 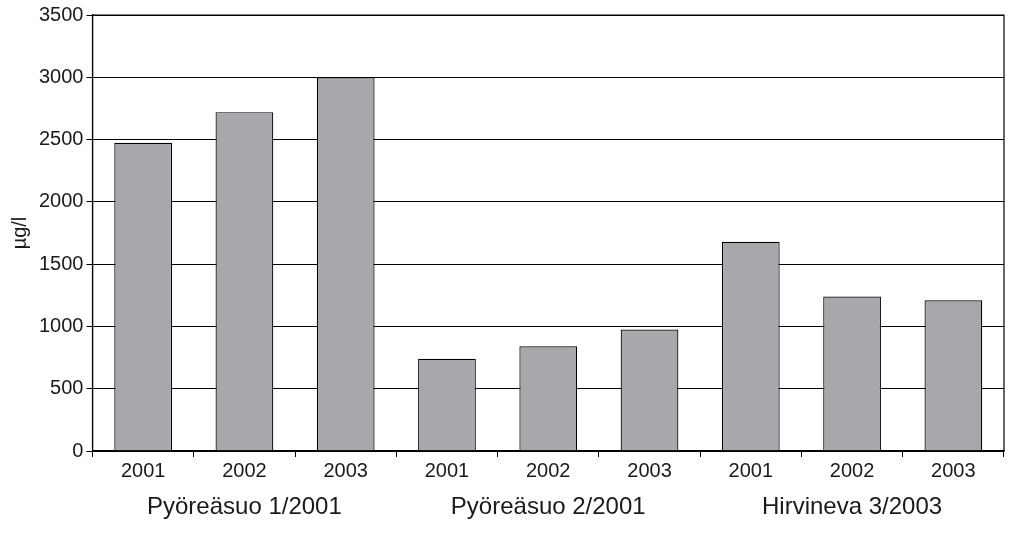 I want to click on text: Pyöreäsuo 1/2001, so click(x=244, y=505).